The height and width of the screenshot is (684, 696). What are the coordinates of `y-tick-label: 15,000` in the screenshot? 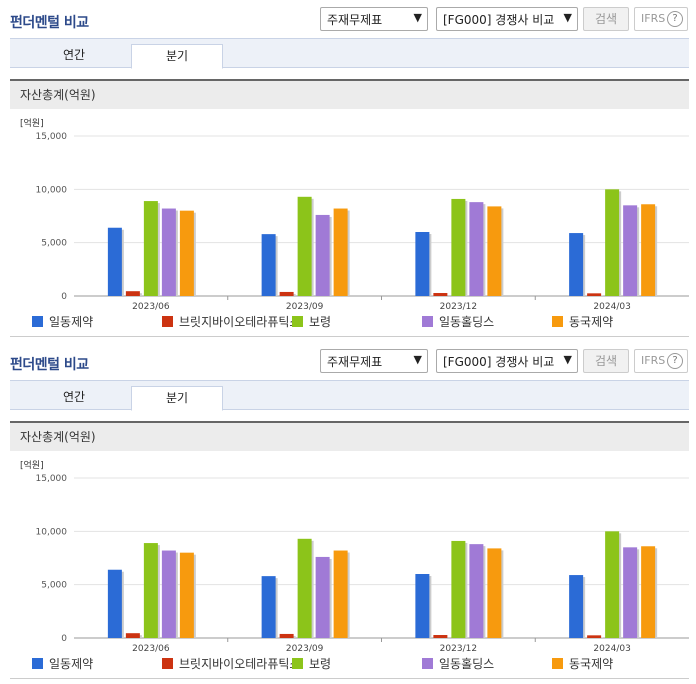 It's located at (52, 137).